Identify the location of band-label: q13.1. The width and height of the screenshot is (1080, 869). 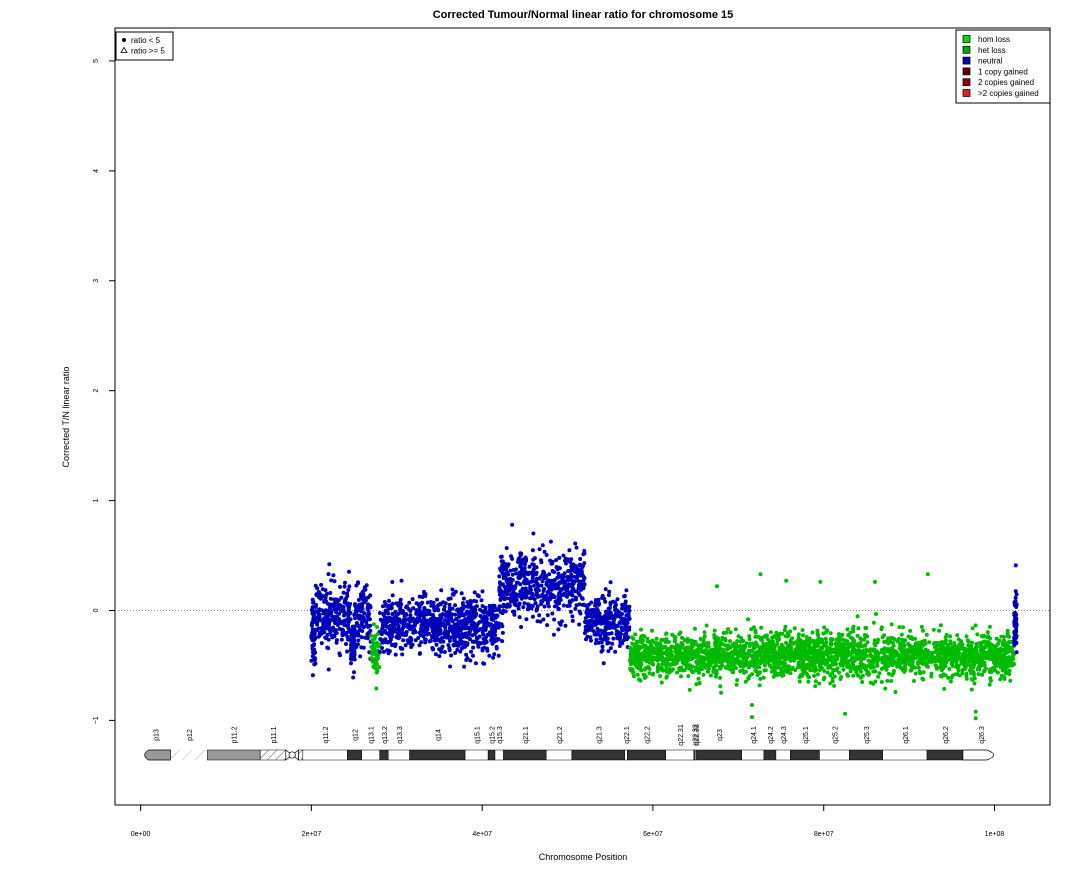
(372, 735).